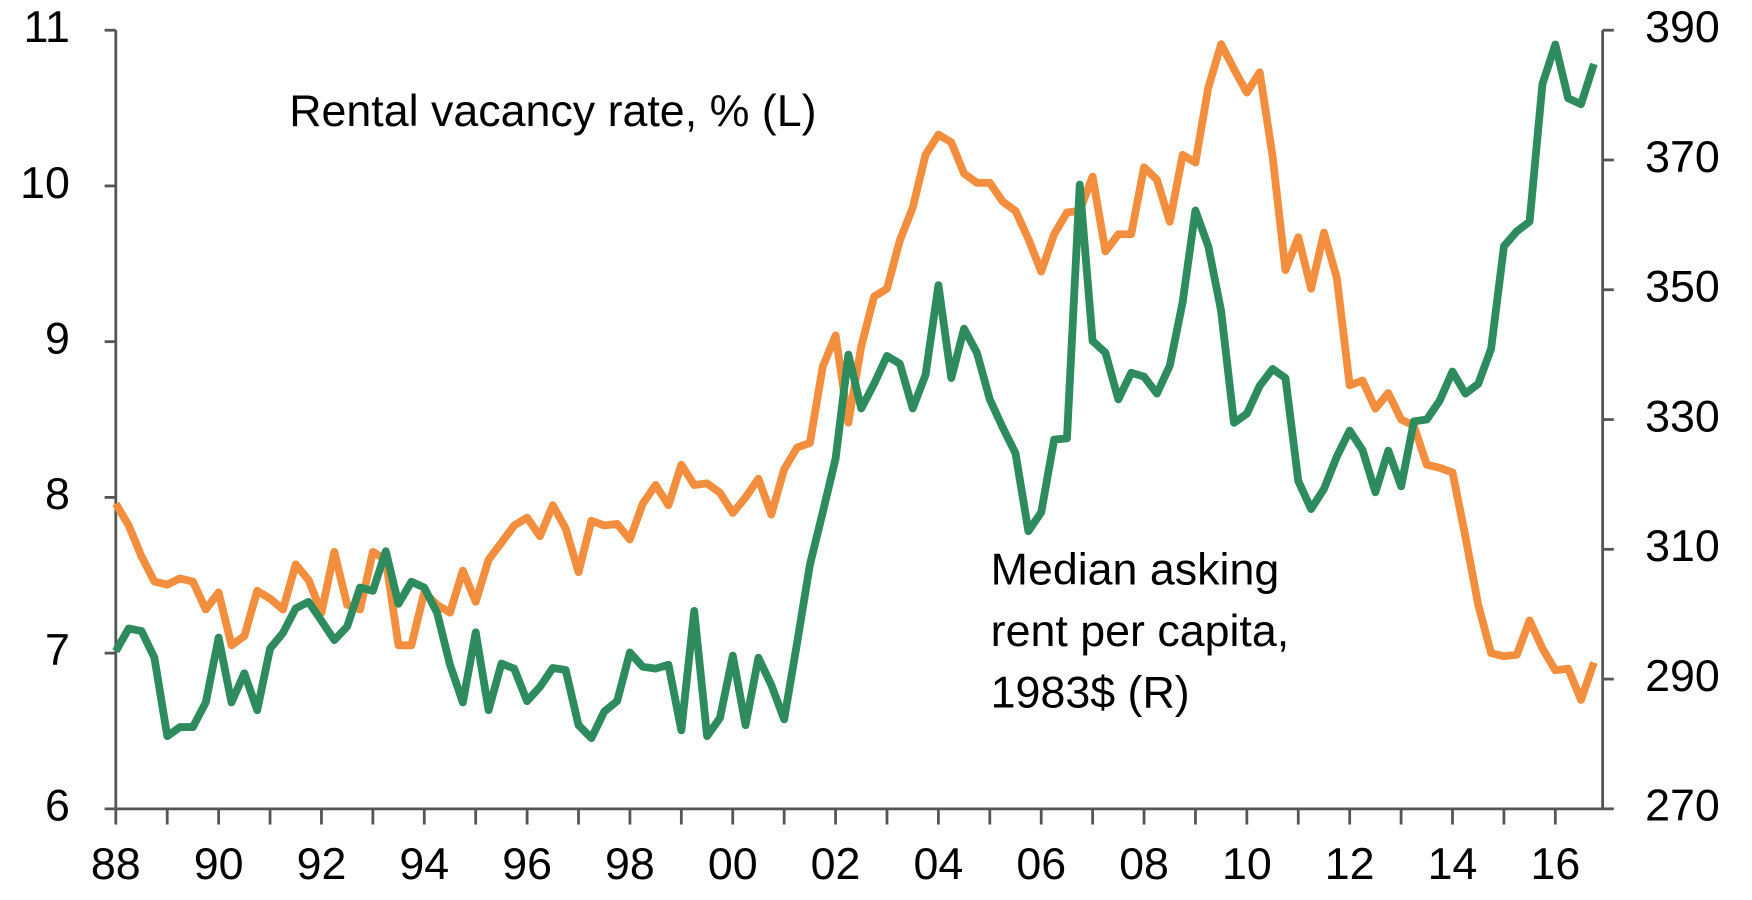 Image resolution: width=1752 pixels, height=900 pixels. I want to click on y-tick-label: 10, so click(45, 183).